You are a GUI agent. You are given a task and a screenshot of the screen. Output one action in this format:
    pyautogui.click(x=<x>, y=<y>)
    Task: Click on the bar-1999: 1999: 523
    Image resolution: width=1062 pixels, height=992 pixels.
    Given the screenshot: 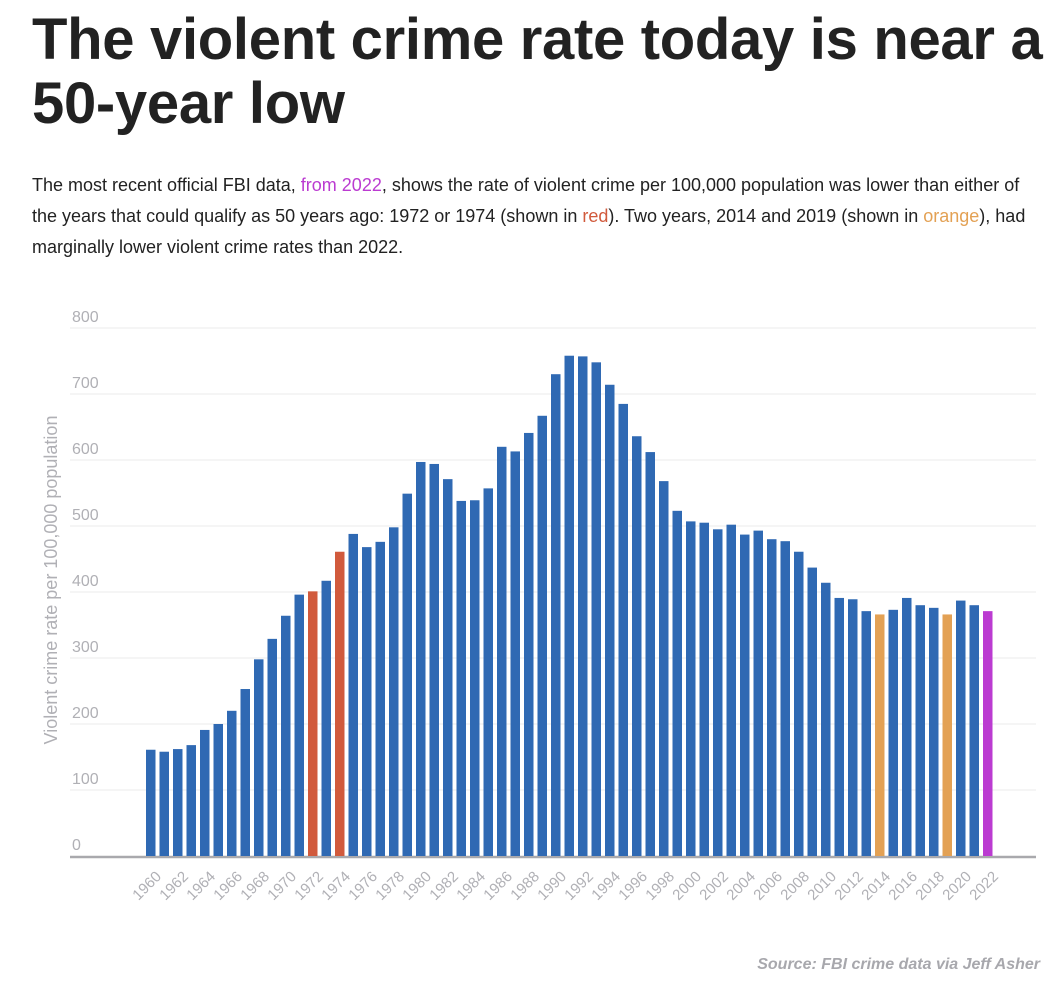 What is the action you would take?
    pyautogui.click(x=677, y=683)
    